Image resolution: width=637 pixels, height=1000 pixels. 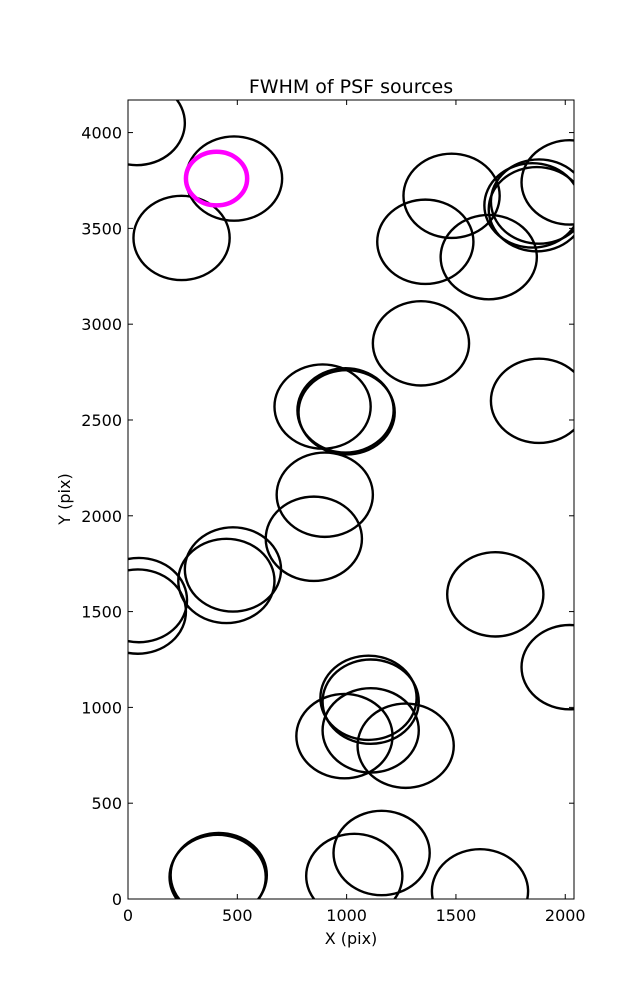 What do you see at coordinates (456, 915) in the screenshot?
I see `x-tick-label-1500: 1500` at bounding box center [456, 915].